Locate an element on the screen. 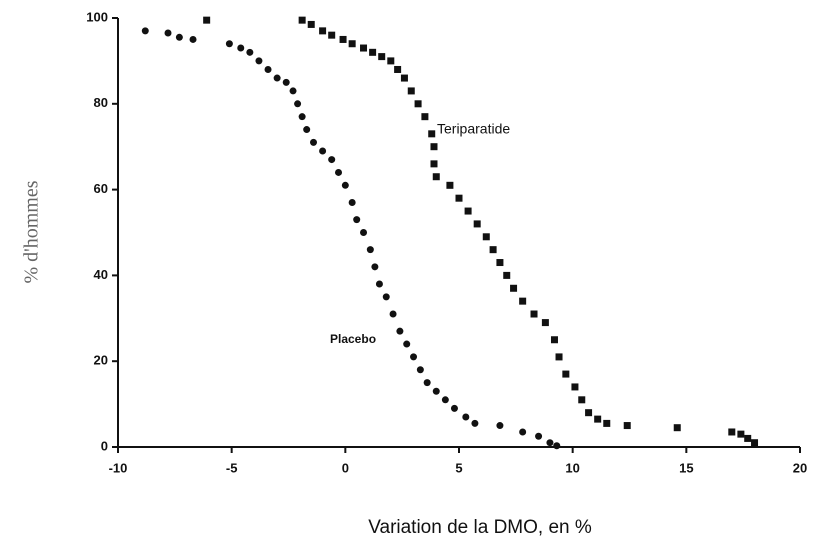 This screenshot has height=556, width=816. y-tick-label: 40 is located at coordinates (101, 274).